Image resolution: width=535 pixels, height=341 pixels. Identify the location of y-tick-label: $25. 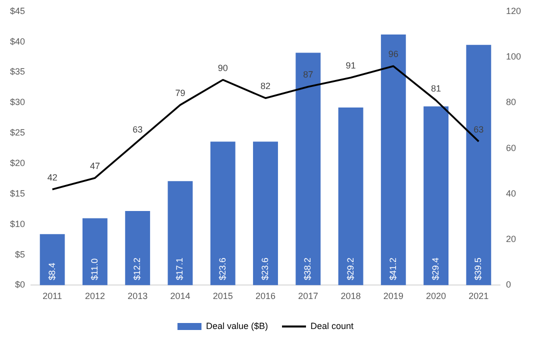
(18, 133).